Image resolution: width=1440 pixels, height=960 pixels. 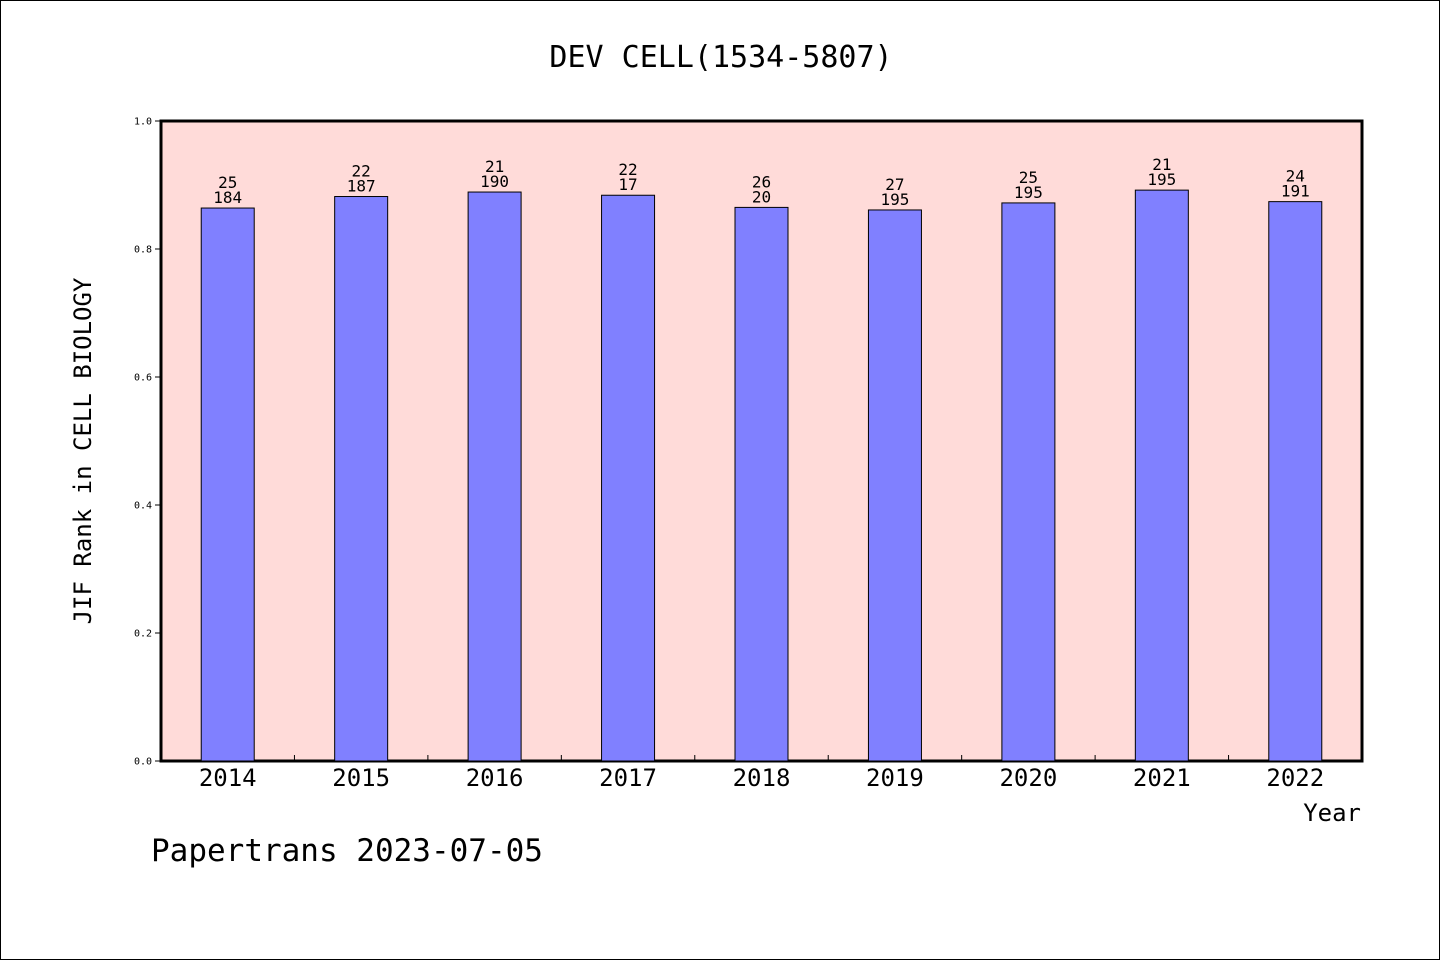 I want to click on total-label-2021: 195, so click(x=1161, y=179).